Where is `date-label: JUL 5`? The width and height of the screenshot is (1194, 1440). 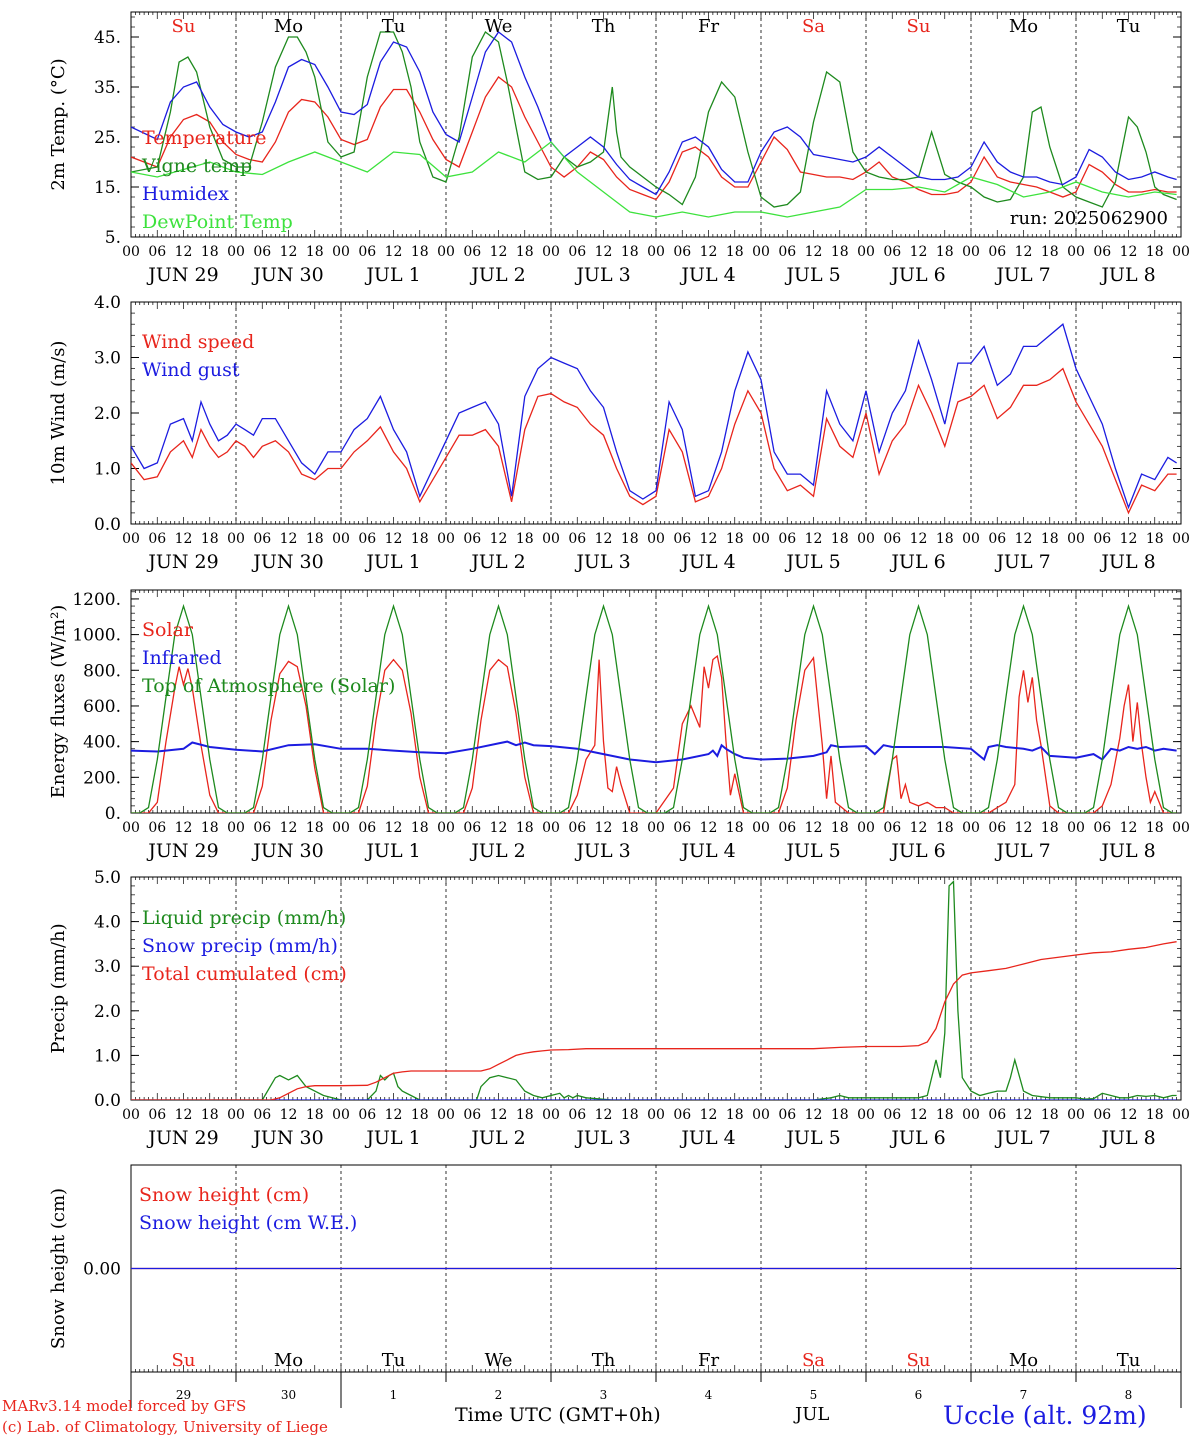
date-label: JUL 5 is located at coordinates (812, 851).